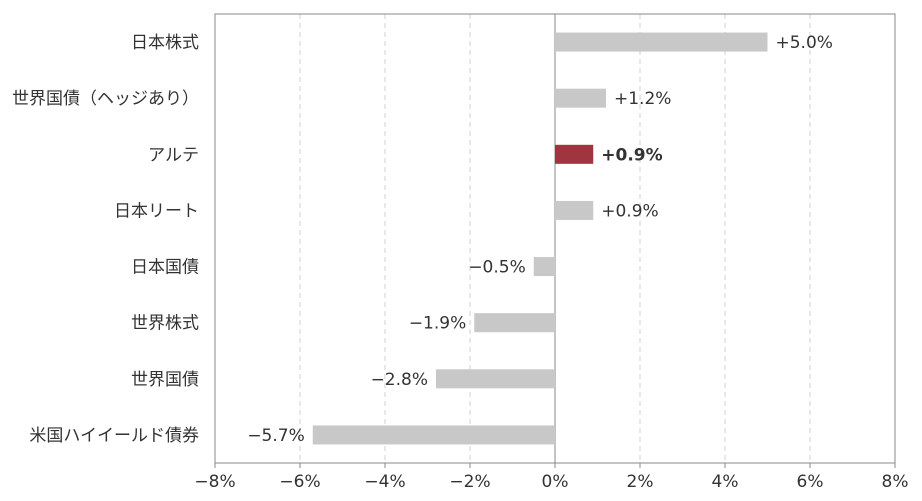 The width and height of the screenshot is (922, 501). Describe the element at coordinates (725, 482) in the screenshot. I see `x-tick-label: 4%` at that location.